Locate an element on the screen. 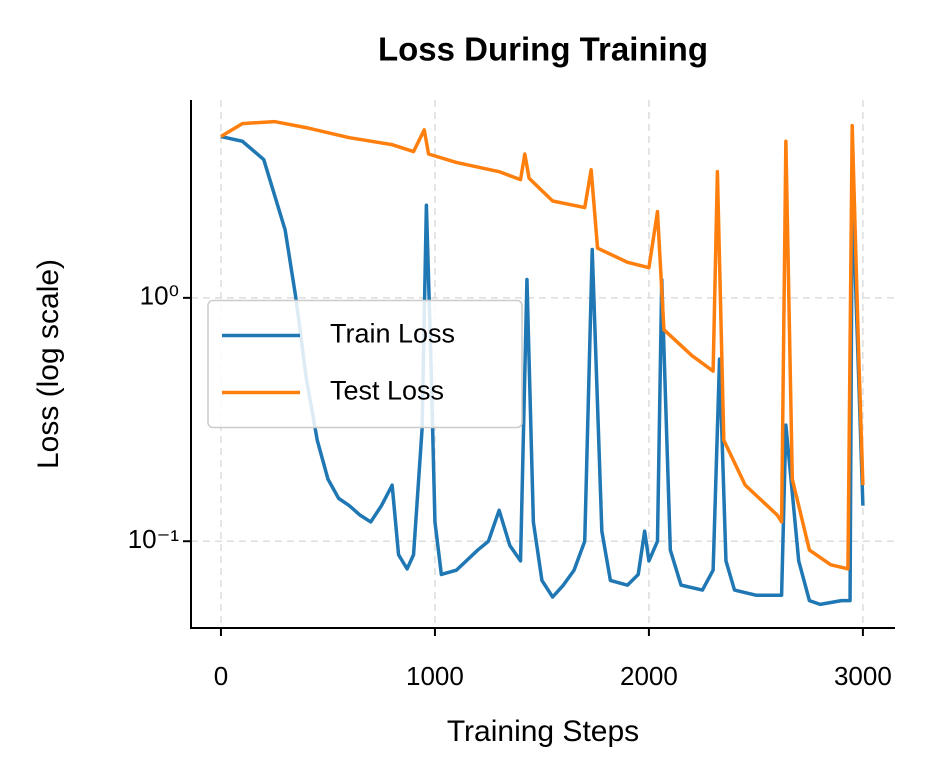  x-tick-label: 1000 is located at coordinates (435, 676).